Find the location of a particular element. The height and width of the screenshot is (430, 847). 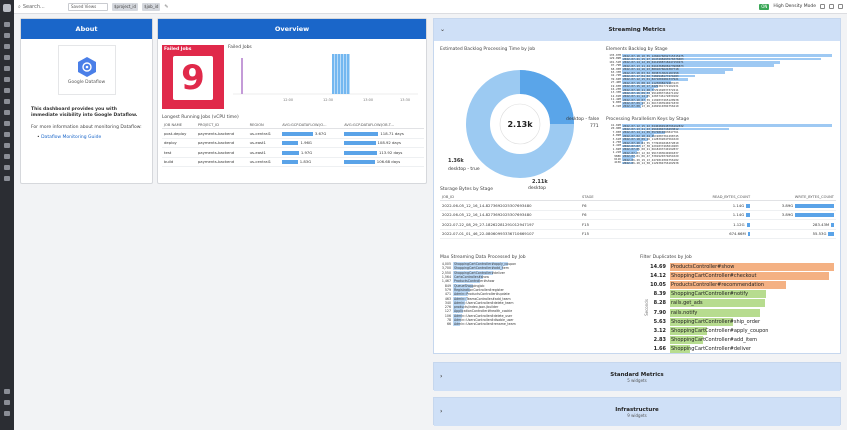

list-item: 1.21M 2022-07-03_12_02_9917283649201837 is located at coordinates (645, 152).